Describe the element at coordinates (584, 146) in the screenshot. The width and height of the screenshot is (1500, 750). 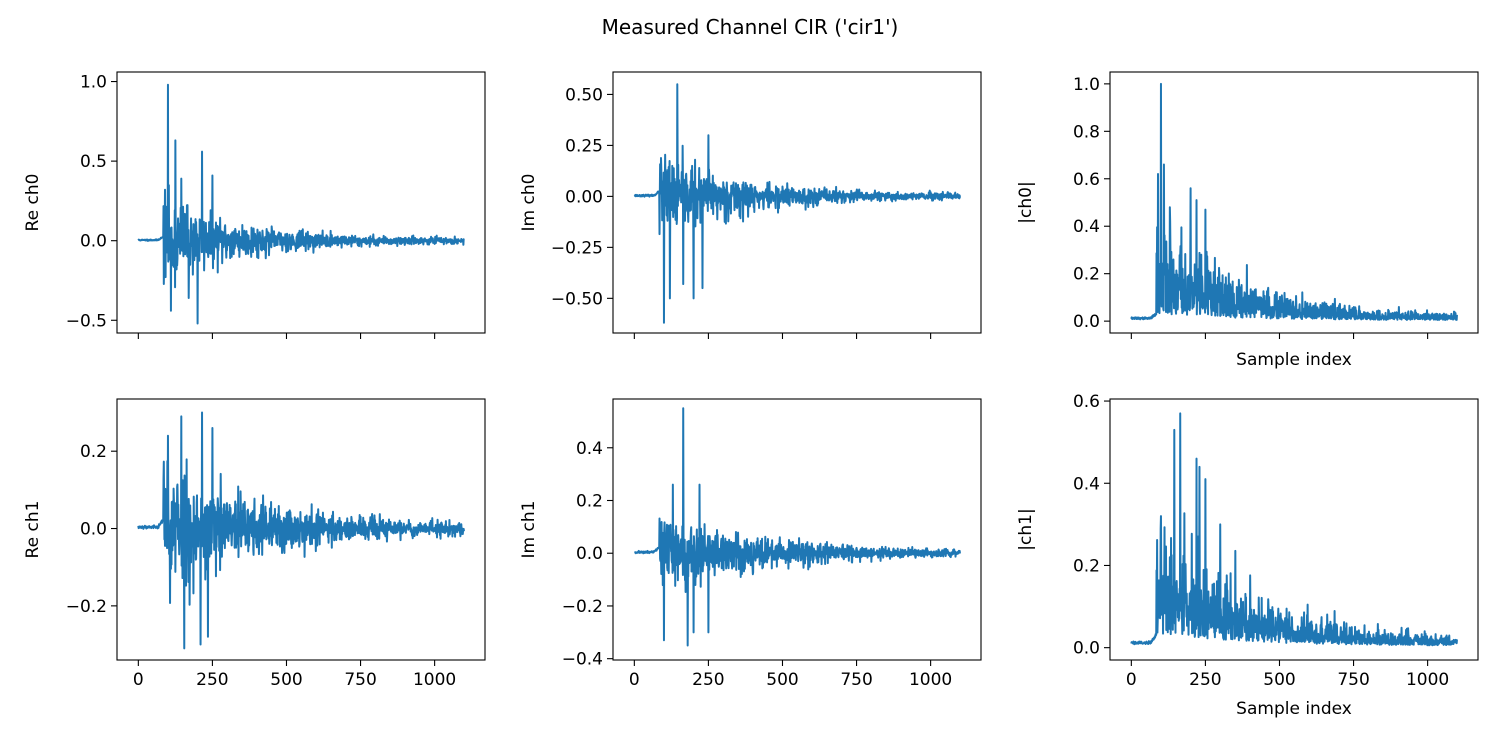
I see `y-tick-label: 0.25` at that location.